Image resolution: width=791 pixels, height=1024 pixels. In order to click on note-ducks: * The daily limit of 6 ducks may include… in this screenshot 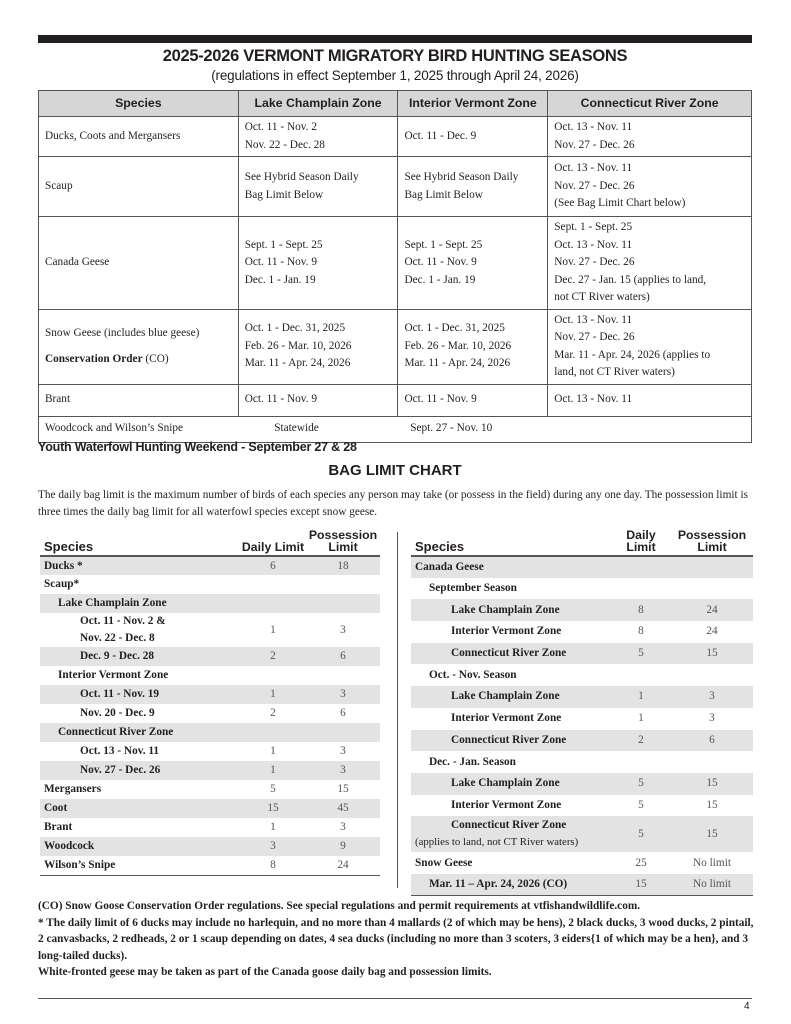, I will do `click(396, 939)`.